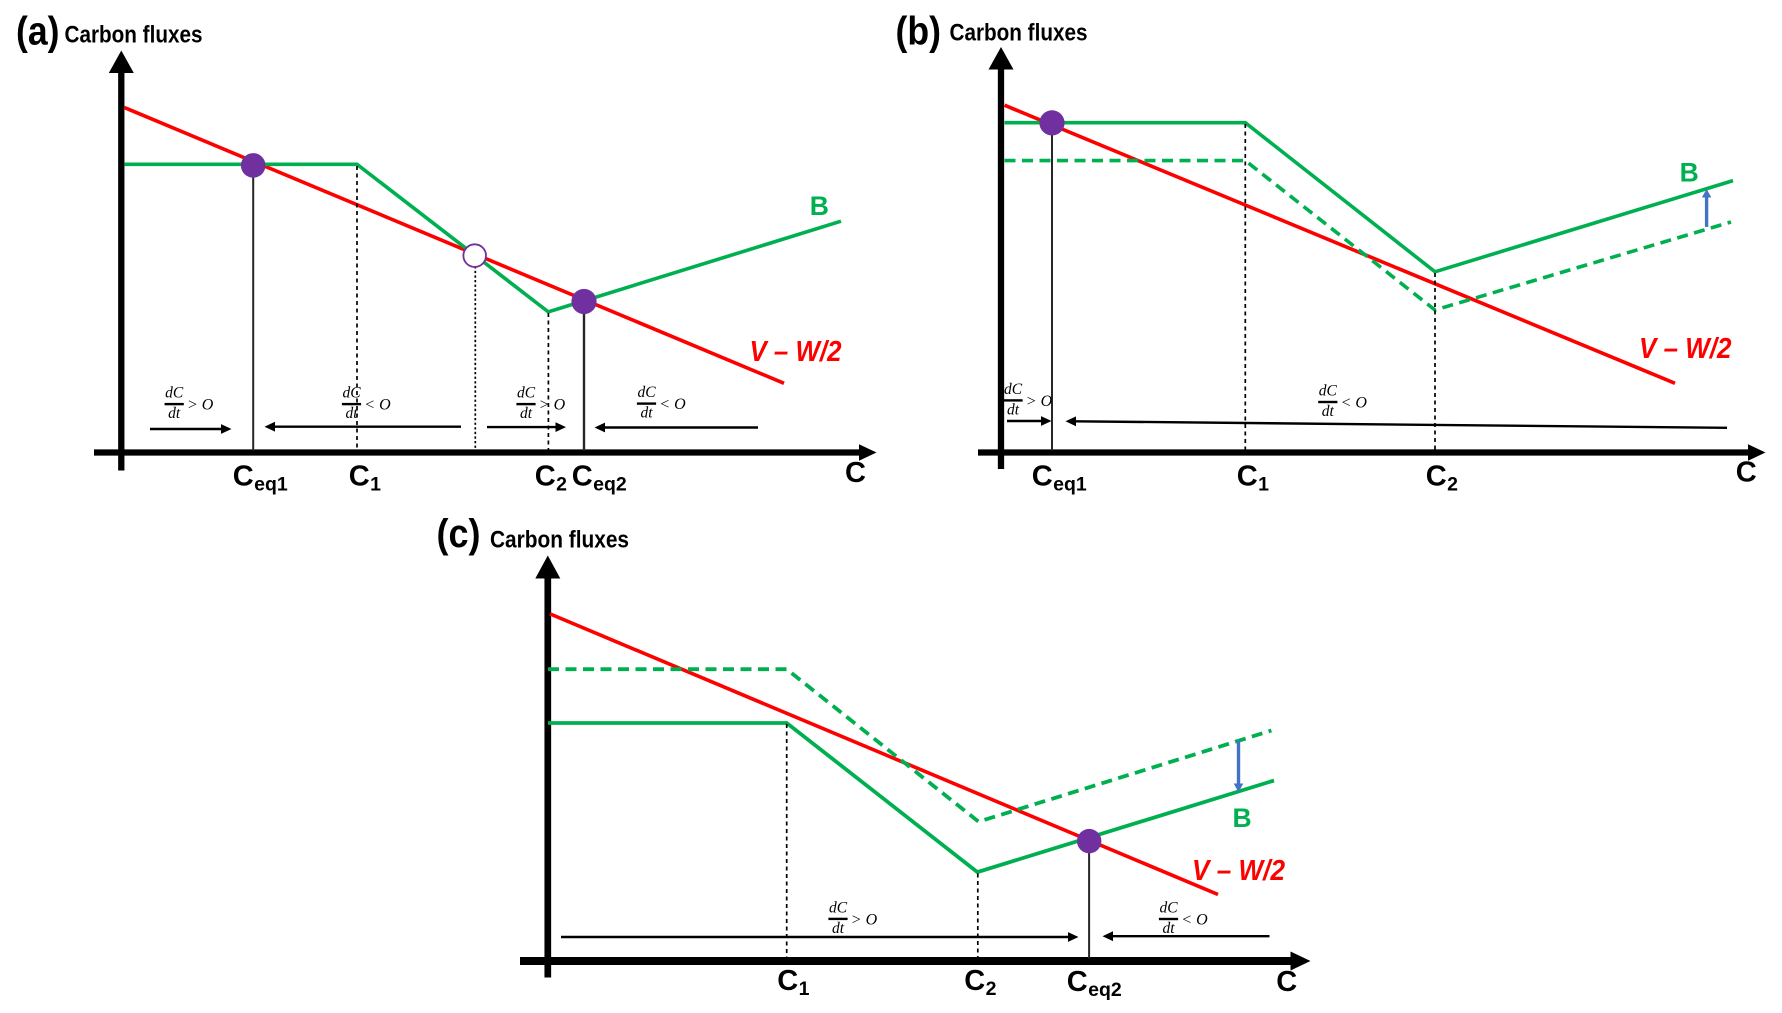 The height and width of the screenshot is (1013, 1782). I want to click on svg-text: (a), so click(38, 32).